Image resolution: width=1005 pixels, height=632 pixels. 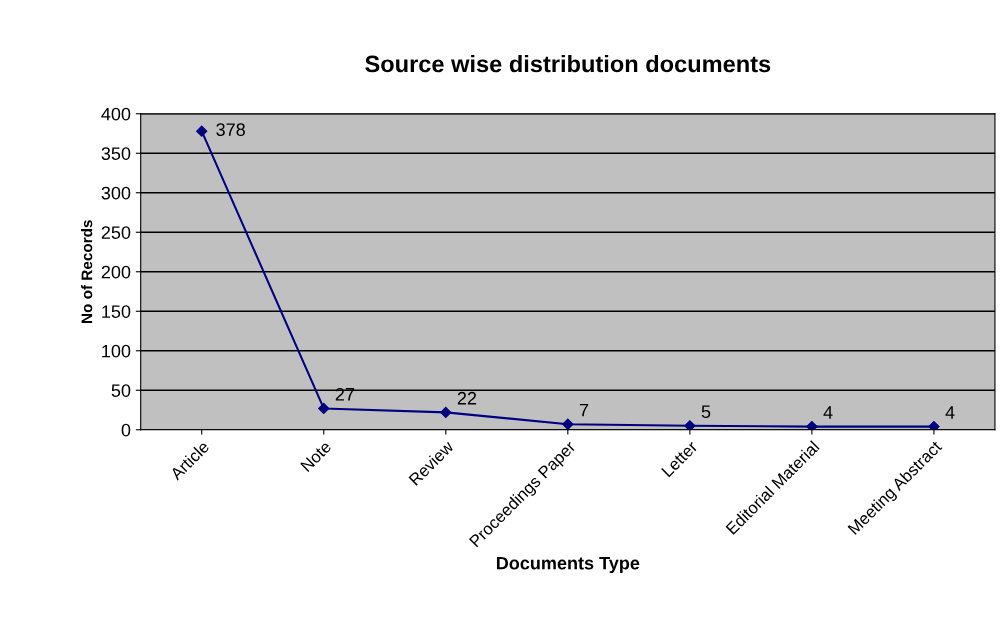 I want to click on y-tick-label: 300, so click(x=116, y=193).